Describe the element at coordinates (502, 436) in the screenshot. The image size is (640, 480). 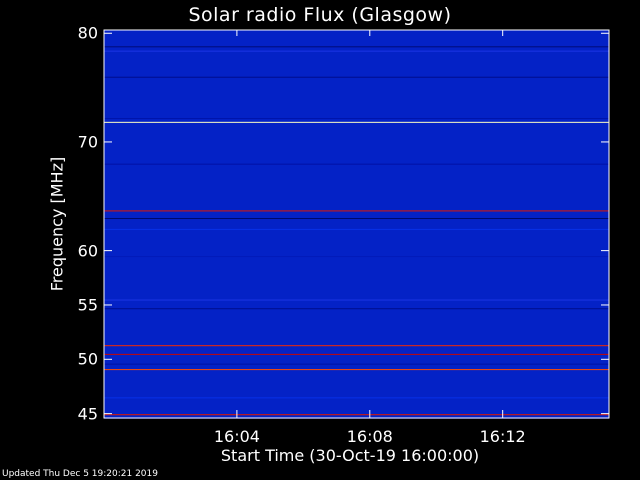
I see `x-tick-label: 16:12` at that location.